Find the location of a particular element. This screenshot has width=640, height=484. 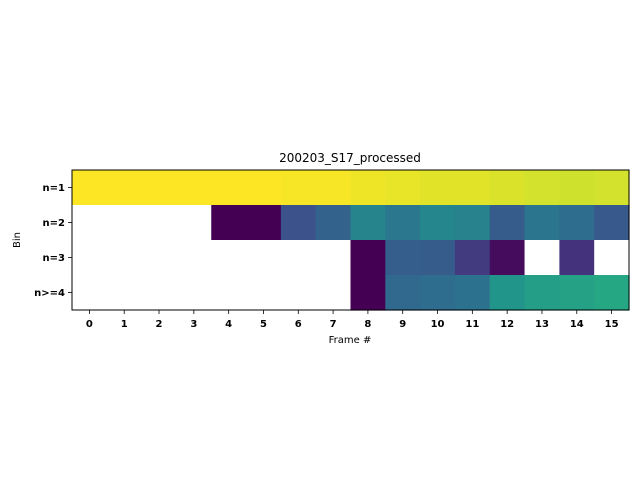

x-tick-label: 2 is located at coordinates (159, 324).